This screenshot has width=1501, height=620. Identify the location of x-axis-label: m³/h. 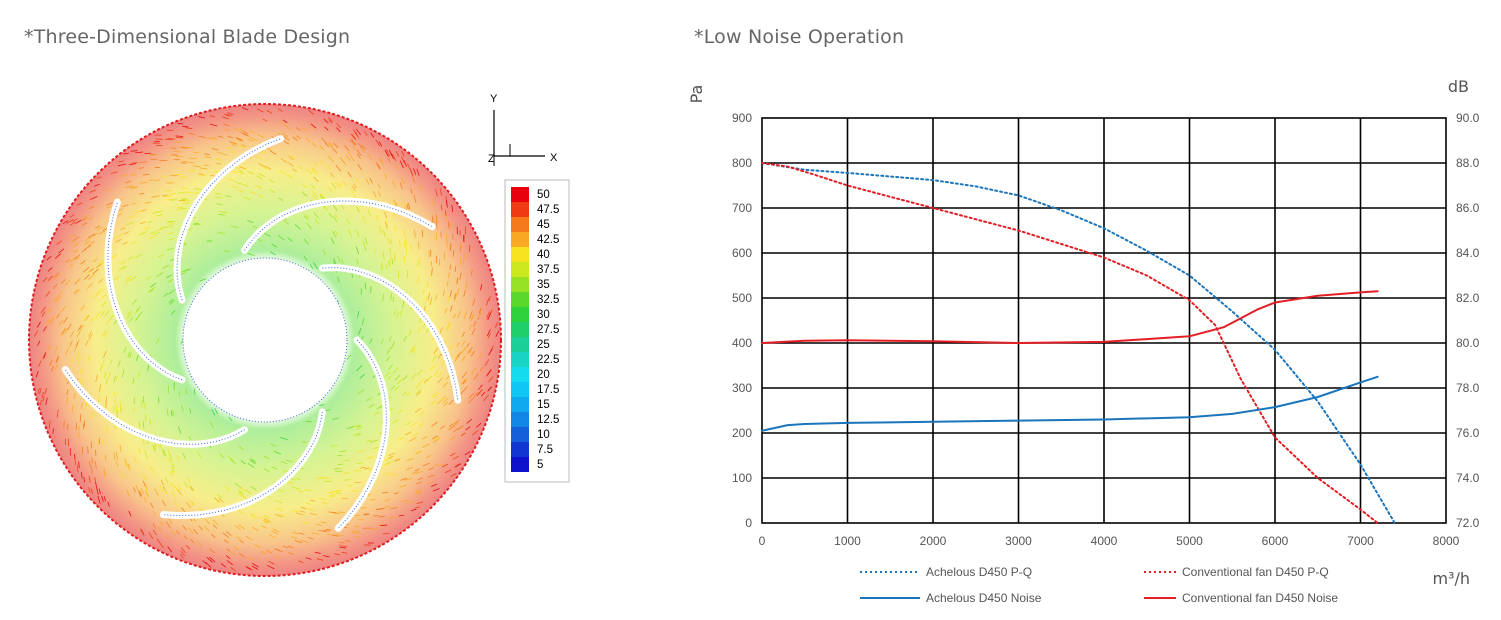
(1451, 578).